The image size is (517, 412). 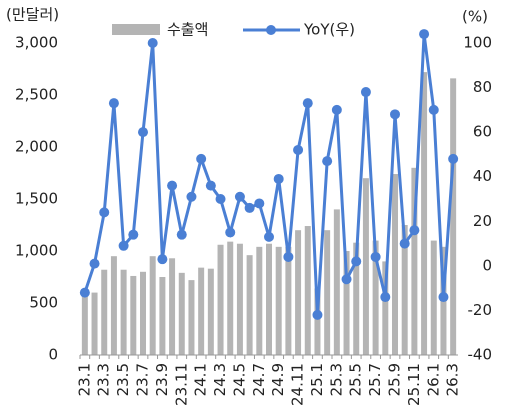 I want to click on x-tick-label: 25.1, so click(x=317, y=379).